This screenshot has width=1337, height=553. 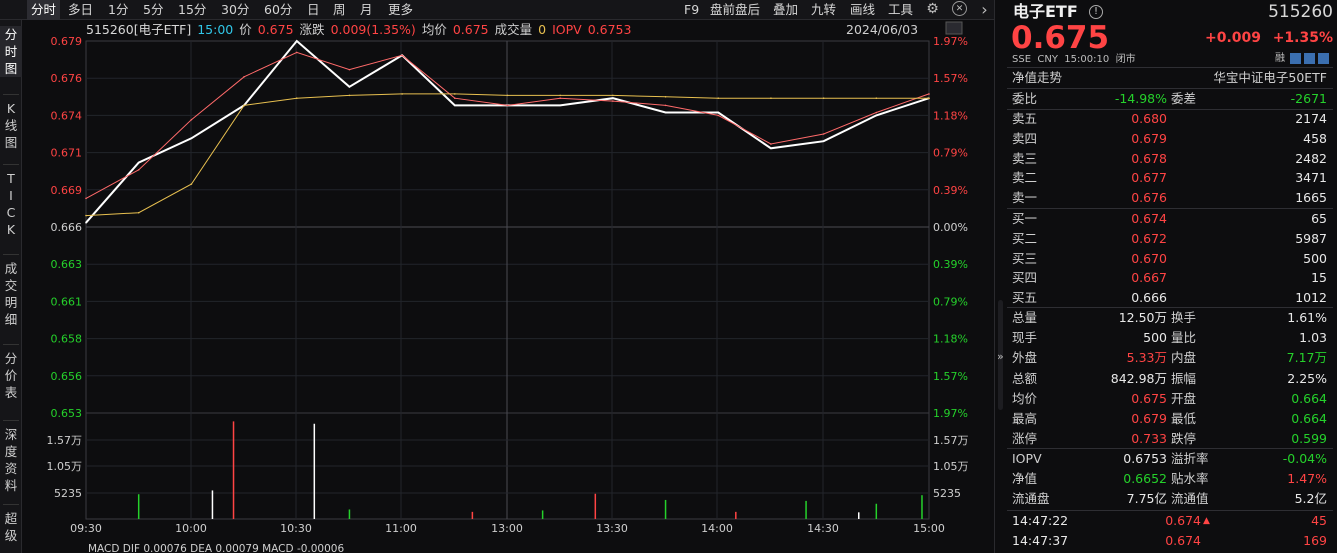 What do you see at coordinates (1270, 77) in the screenshot?
I see `index-name: 华宝中证电子50ETF` at bounding box center [1270, 77].